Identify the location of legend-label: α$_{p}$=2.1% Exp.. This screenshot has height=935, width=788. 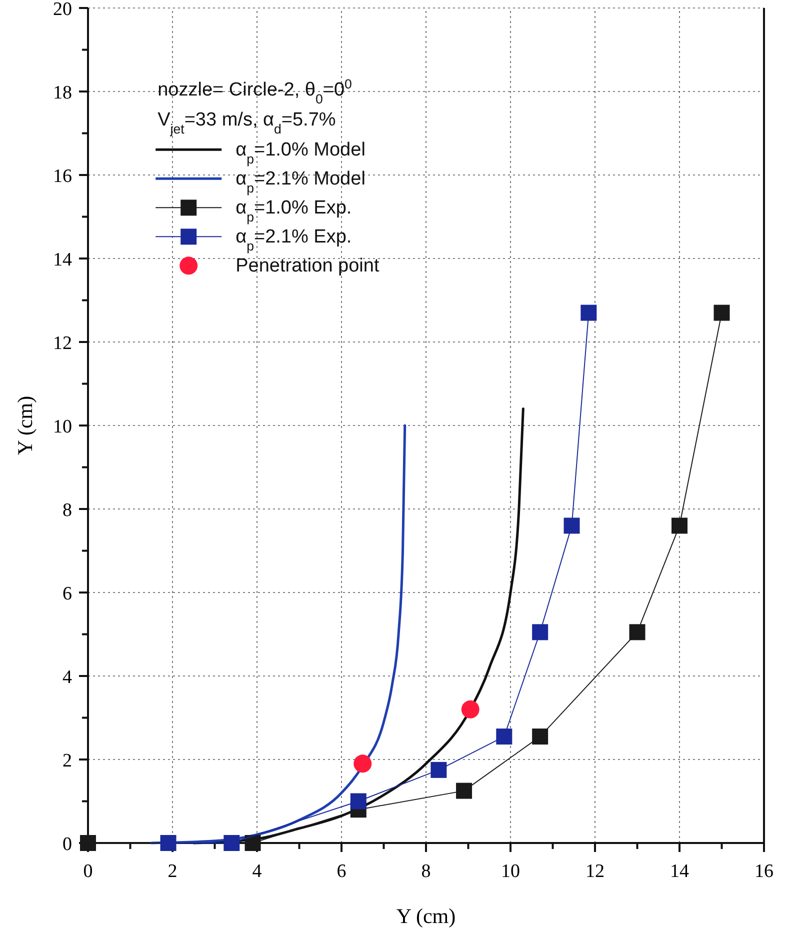
(294, 240).